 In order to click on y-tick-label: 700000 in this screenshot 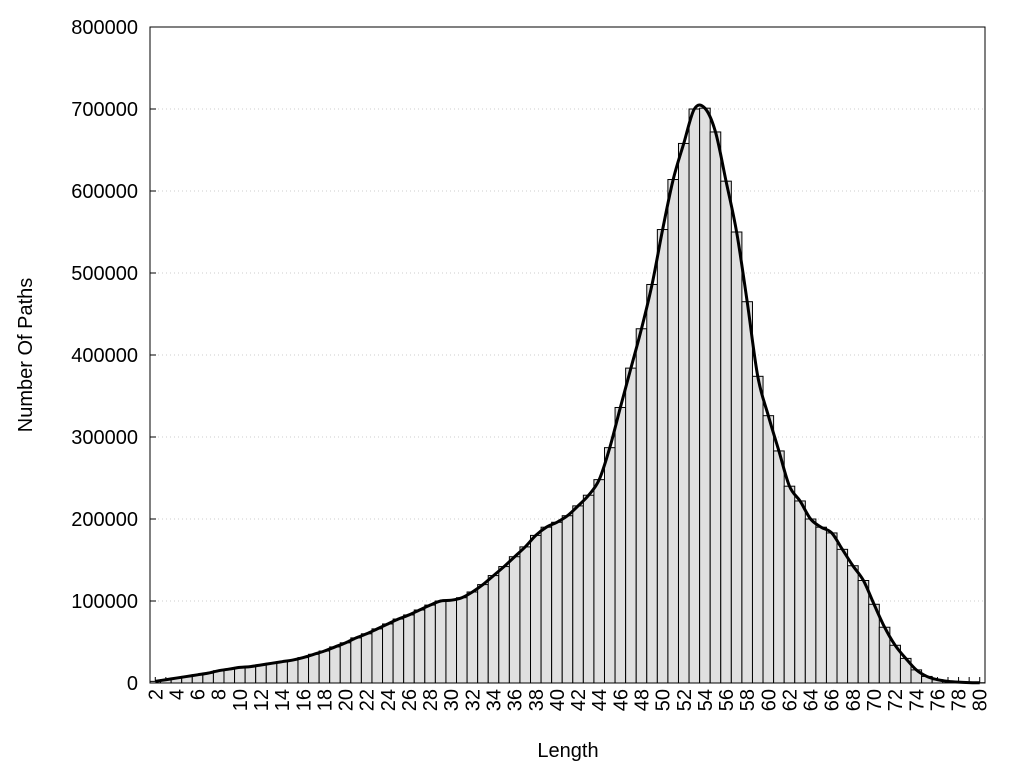, I will do `click(104, 110)`.